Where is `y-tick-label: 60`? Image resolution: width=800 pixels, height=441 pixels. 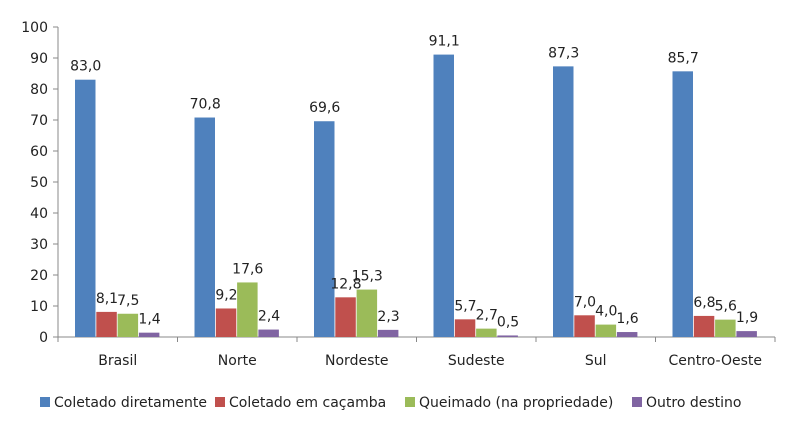 y-tick-label: 60 is located at coordinates (39, 152).